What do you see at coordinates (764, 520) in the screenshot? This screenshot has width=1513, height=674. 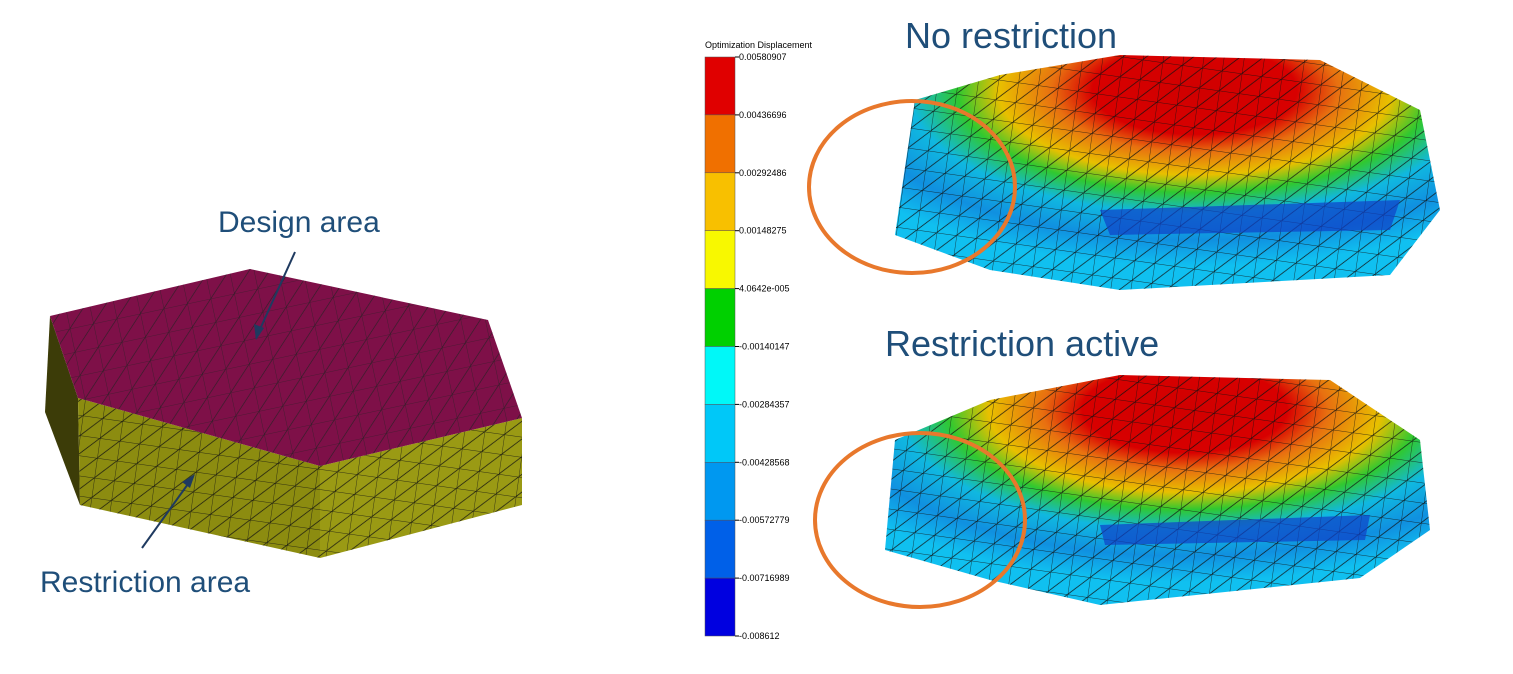 I see `legend-label: -0.00572779` at bounding box center [764, 520].